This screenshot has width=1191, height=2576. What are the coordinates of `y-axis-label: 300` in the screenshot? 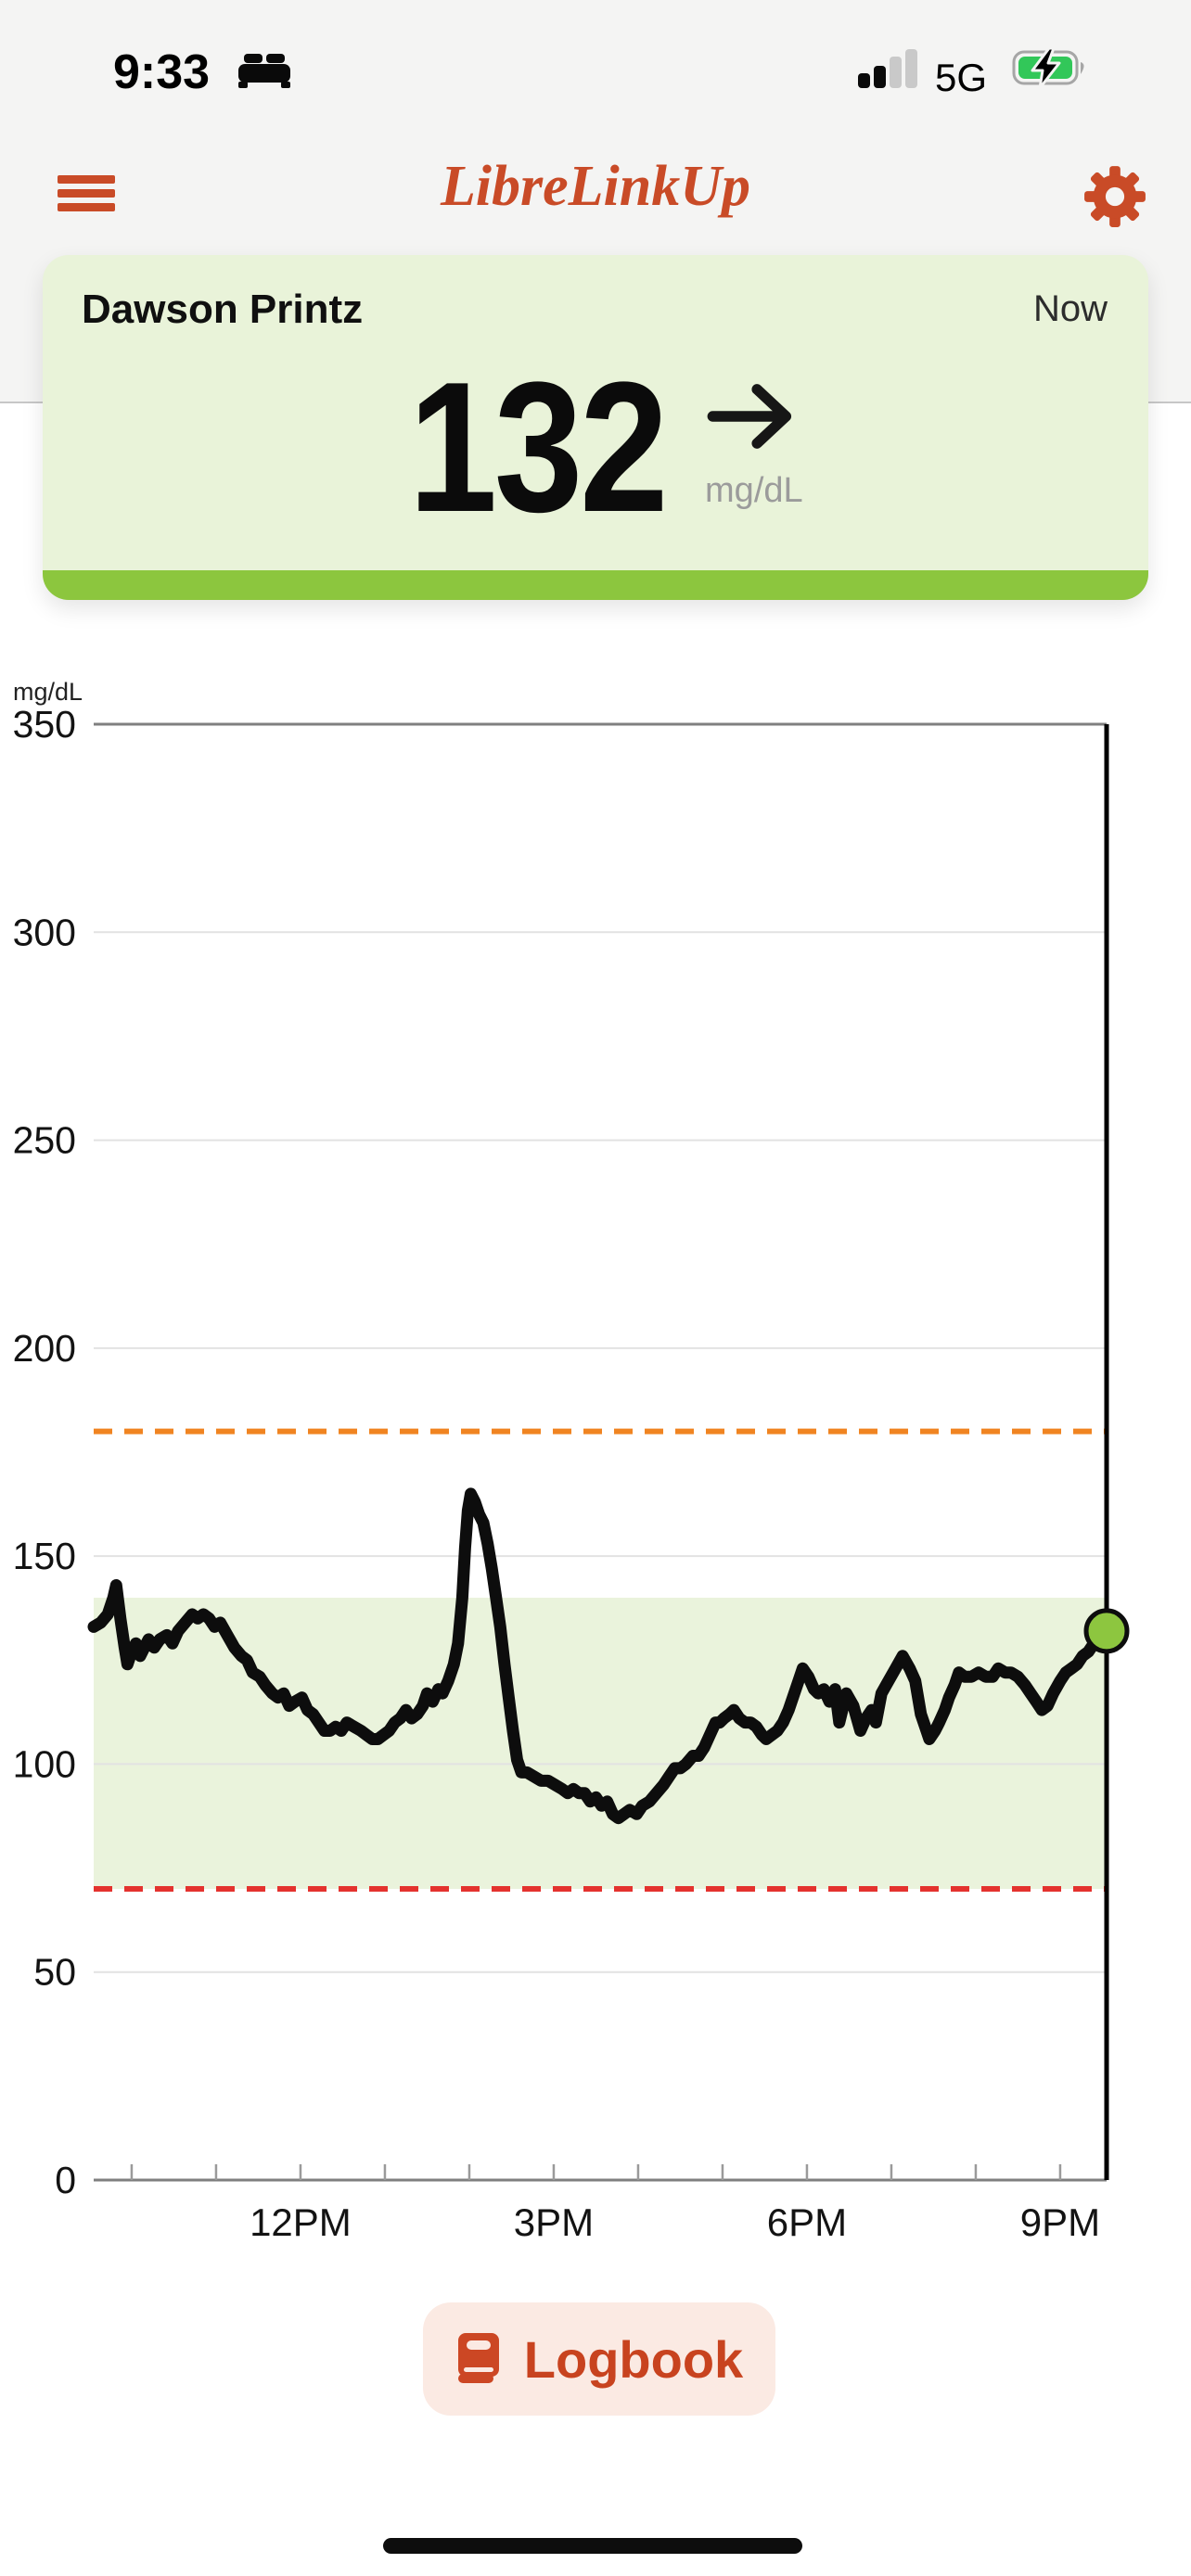 It's located at (44, 932).